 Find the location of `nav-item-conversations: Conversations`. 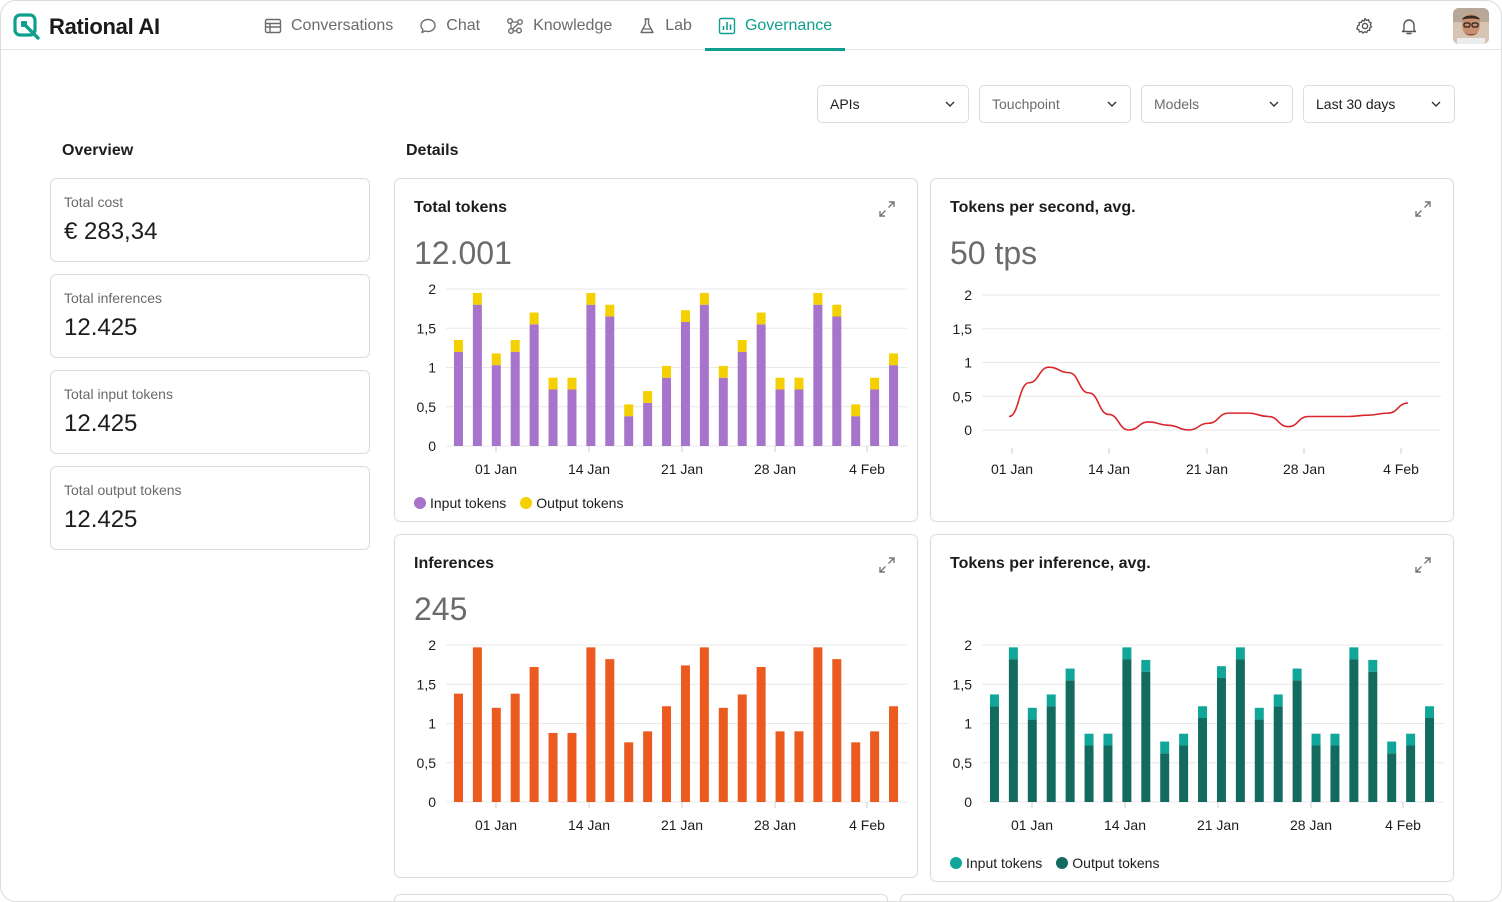

nav-item-conversations: Conversations is located at coordinates (328, 25).